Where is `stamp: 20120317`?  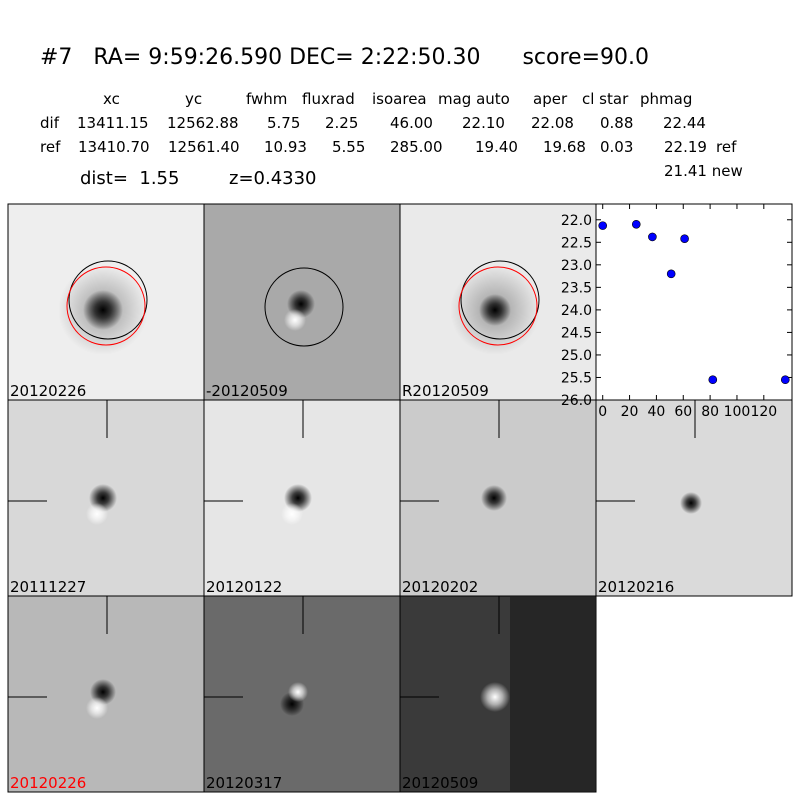 stamp: 20120317 is located at coordinates (302, 694).